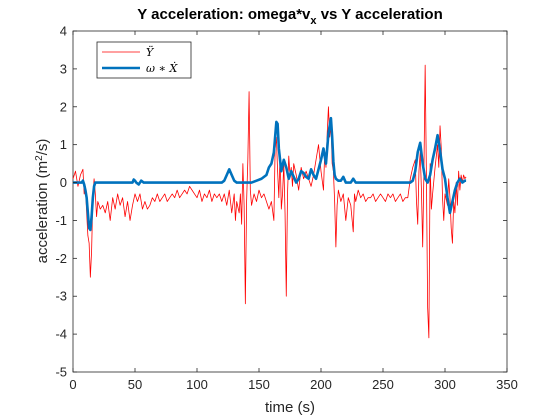 The height and width of the screenshot is (420, 560). What do you see at coordinates (61, 220) in the screenshot?
I see `y-tick-label: -1` at bounding box center [61, 220].